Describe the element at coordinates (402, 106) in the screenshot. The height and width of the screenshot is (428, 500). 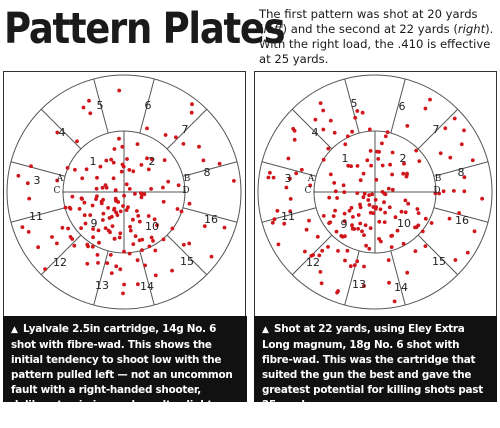
I see `sector-label-6: 6` at that location.